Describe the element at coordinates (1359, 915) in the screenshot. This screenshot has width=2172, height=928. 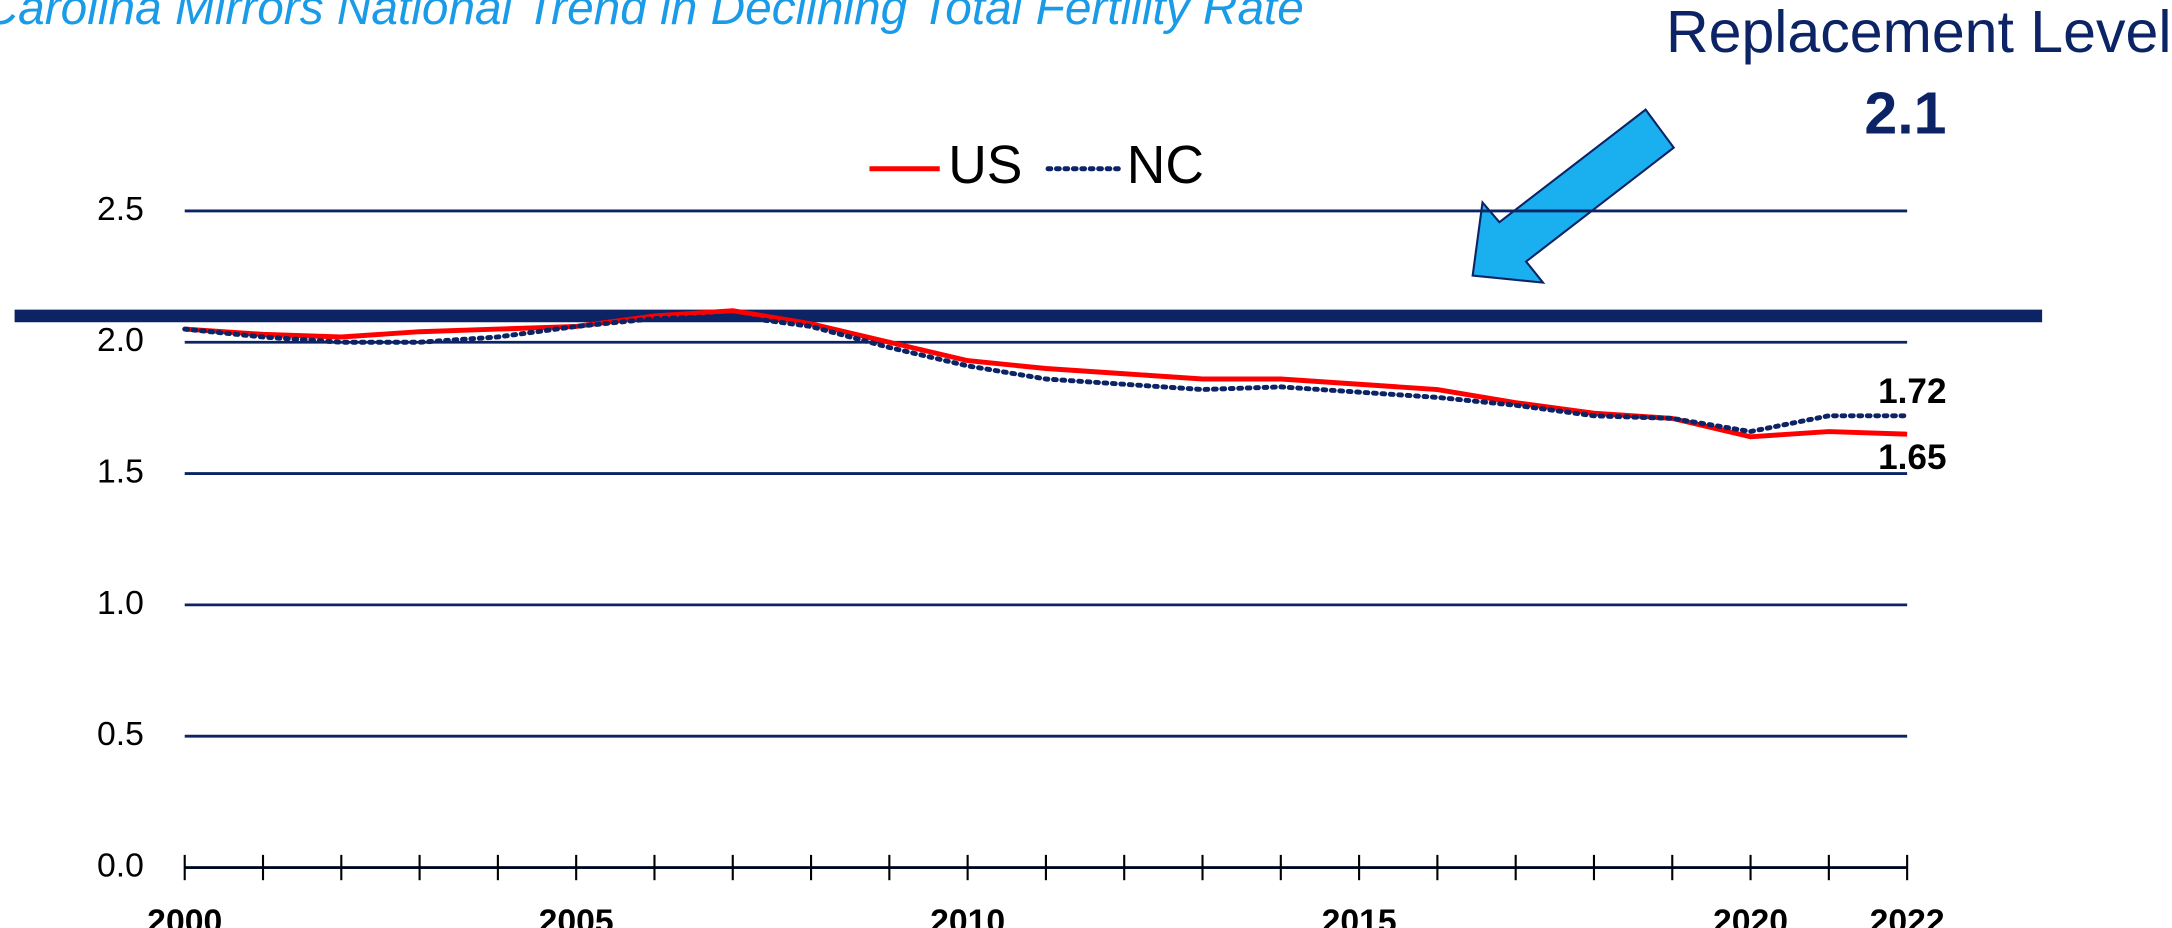
I see `x-tick-label: 2015` at that location.